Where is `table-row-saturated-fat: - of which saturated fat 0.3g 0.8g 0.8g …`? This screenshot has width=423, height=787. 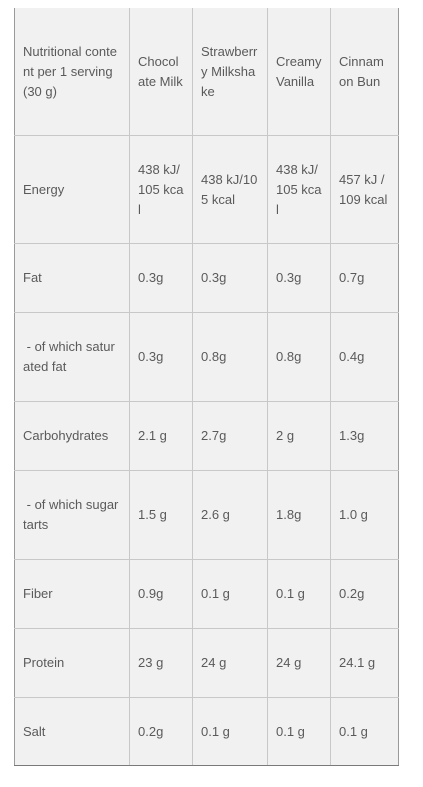
table-row-saturated-fat: - of which saturated fat 0.3g 0.8g 0.8g … is located at coordinates (206, 357).